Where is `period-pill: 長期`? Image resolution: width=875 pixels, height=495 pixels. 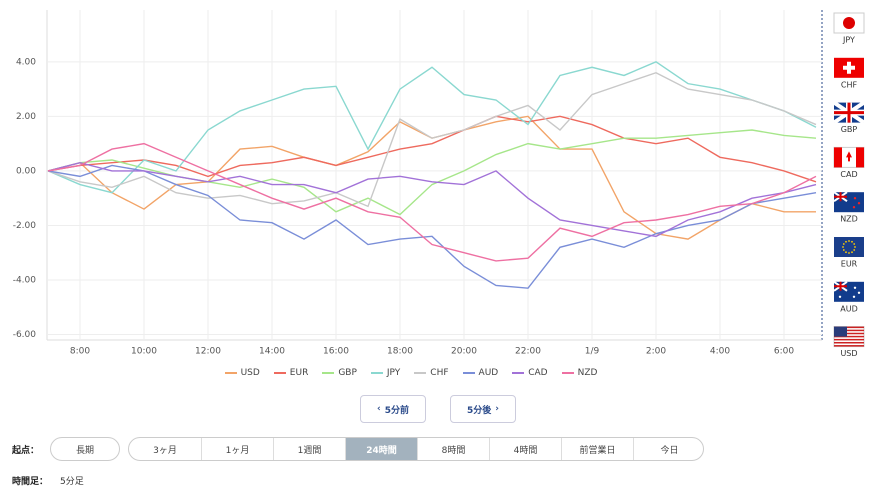
period-pill: 長期 is located at coordinates (85, 449).